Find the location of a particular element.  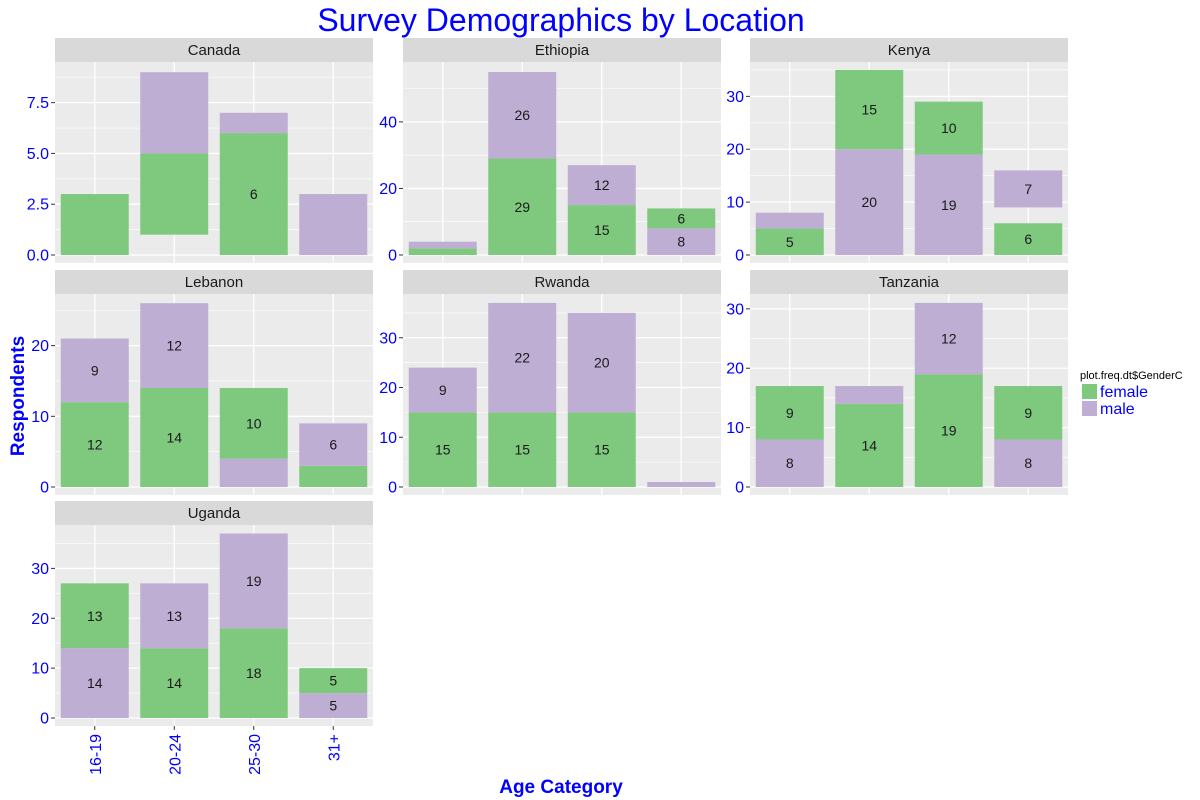

legend-swatch-male is located at coordinates (1089, 408).